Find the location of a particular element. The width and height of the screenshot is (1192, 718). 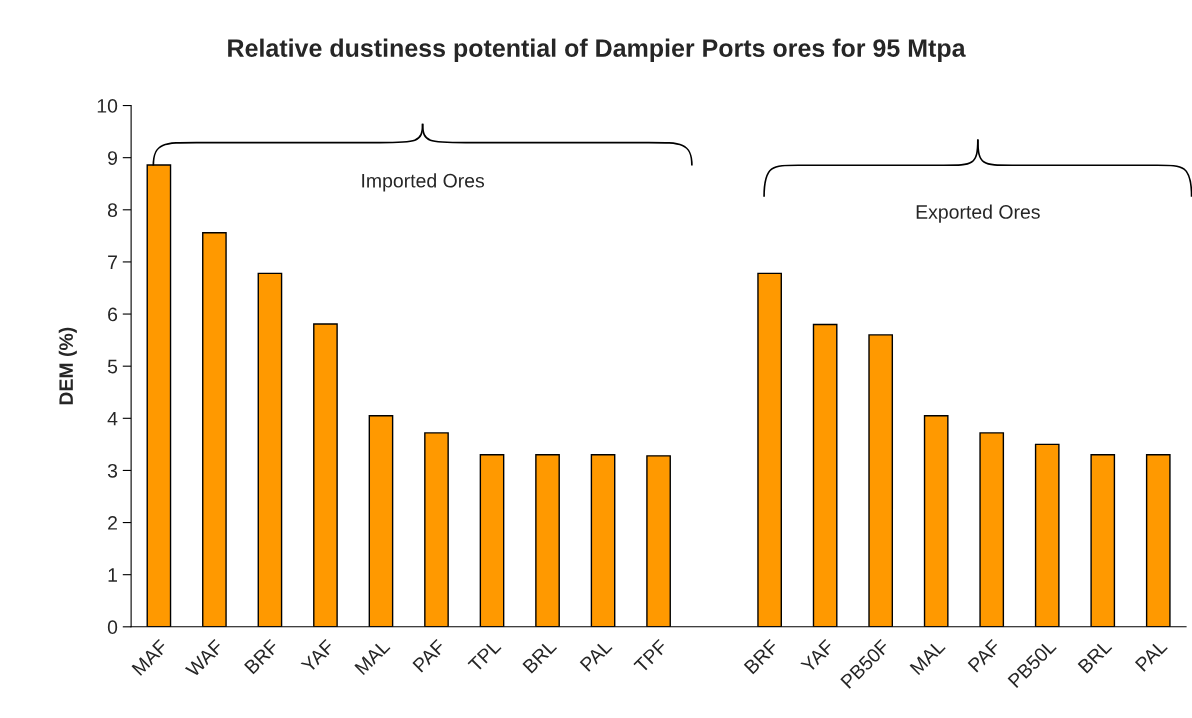

annotation: Exported Ores is located at coordinates (978, 213).